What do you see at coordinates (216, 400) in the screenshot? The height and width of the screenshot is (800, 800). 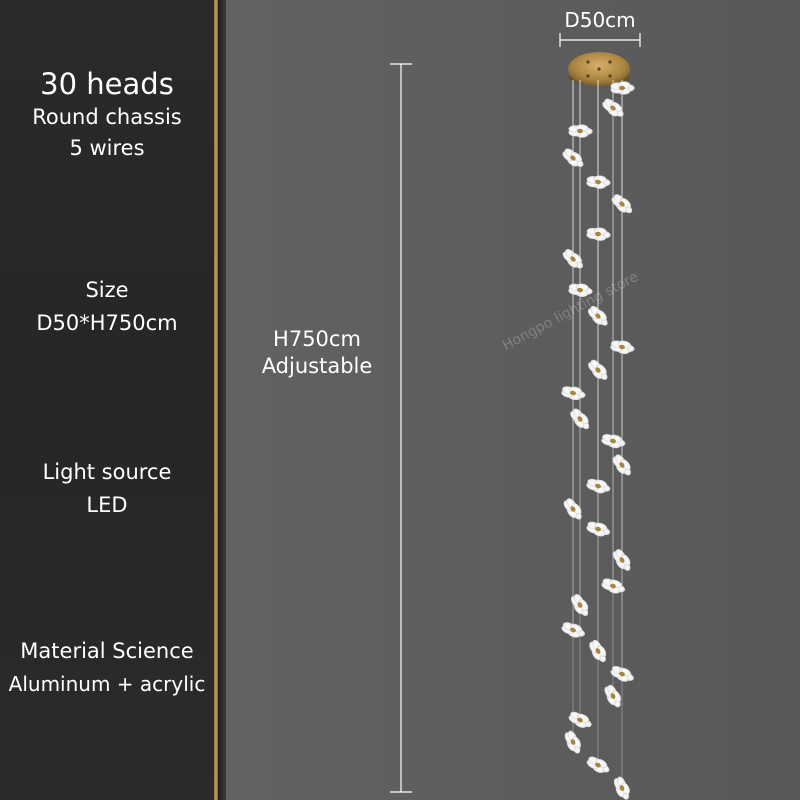 I see `gold-divider` at bounding box center [216, 400].